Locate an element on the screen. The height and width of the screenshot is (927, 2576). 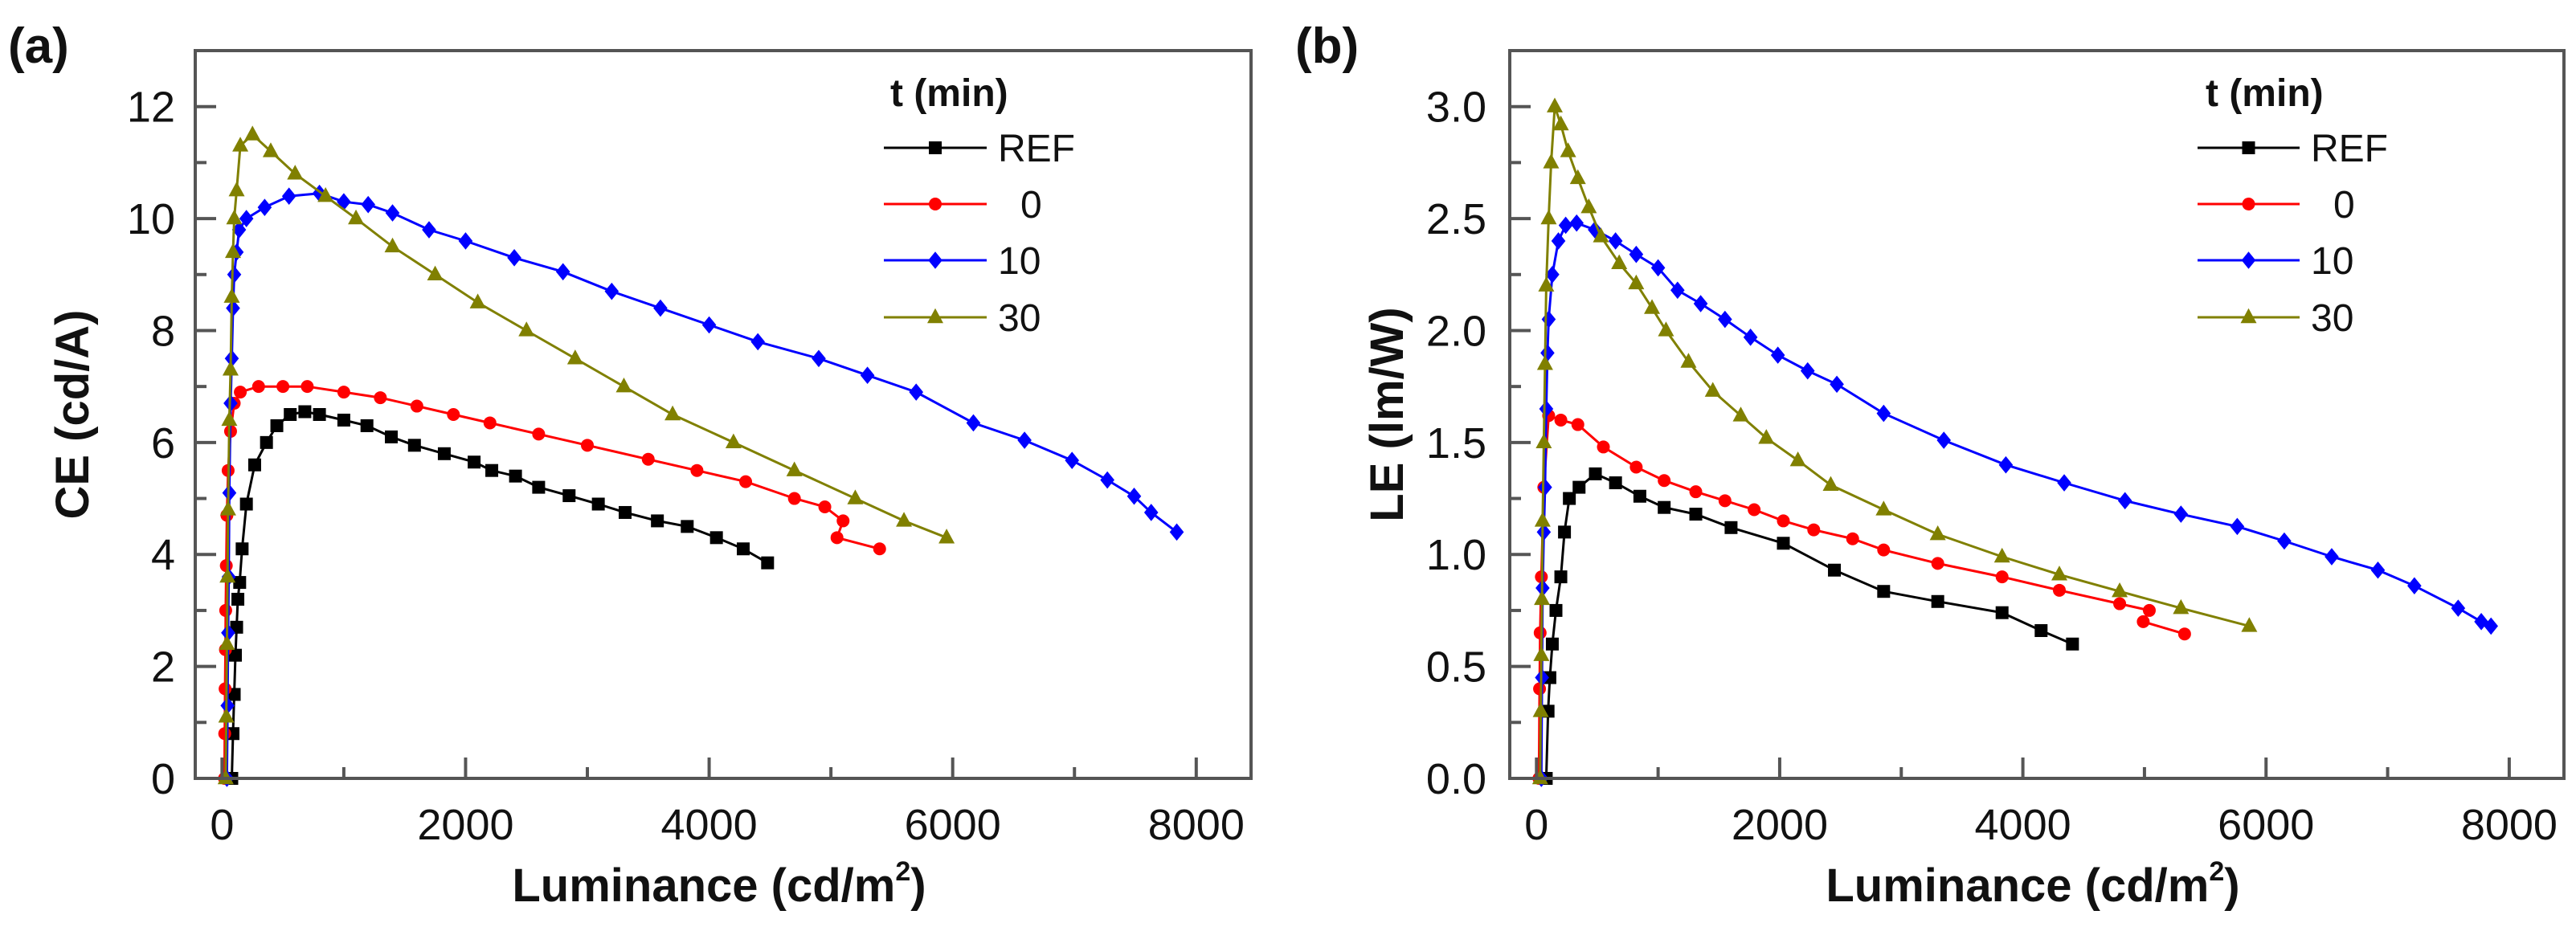
y-tick-label: 2.0 is located at coordinates (1456, 331).